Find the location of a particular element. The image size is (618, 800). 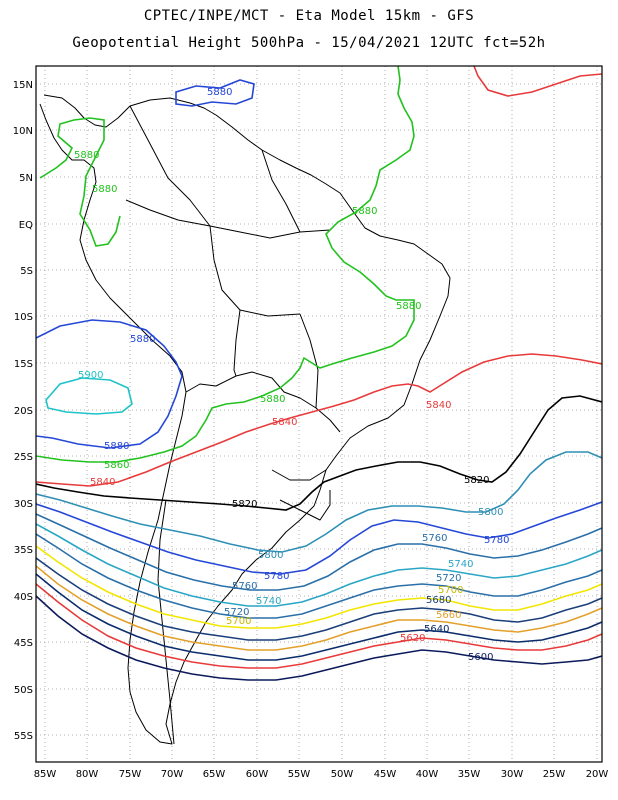

lat-label: 55S is located at coordinates (23, 736).